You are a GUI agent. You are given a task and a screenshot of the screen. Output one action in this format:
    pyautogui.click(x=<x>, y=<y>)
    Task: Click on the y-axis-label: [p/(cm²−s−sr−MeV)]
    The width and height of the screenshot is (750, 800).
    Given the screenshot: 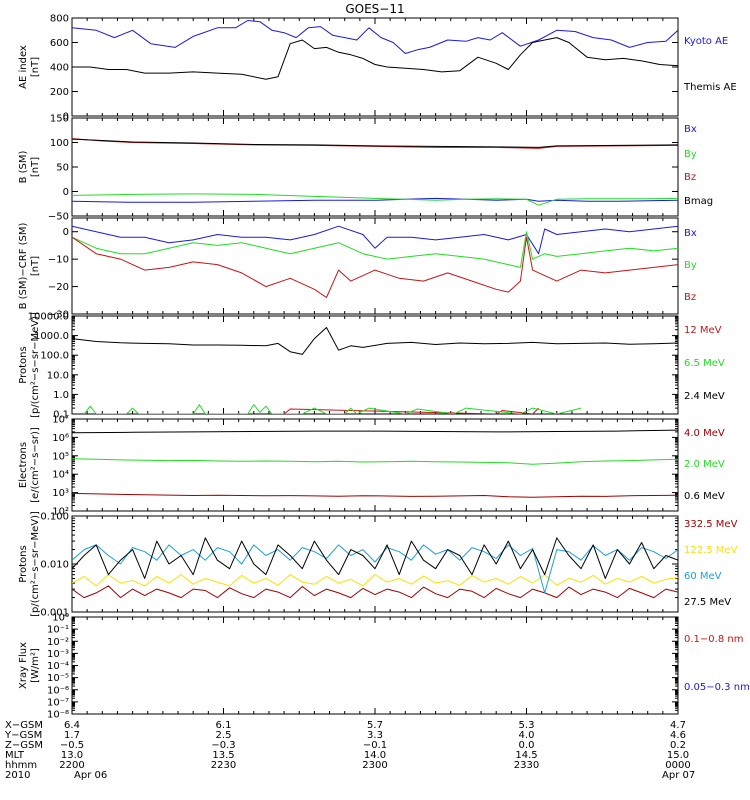 What is the action you would take?
    pyautogui.click(x=35, y=365)
    